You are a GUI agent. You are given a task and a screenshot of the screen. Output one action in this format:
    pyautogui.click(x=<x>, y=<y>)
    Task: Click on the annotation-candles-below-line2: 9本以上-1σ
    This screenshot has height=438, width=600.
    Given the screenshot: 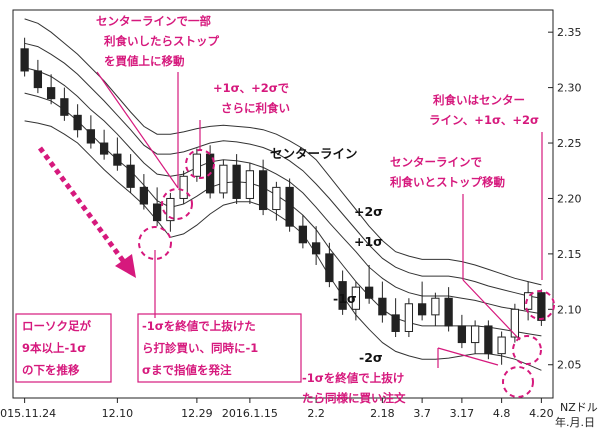 What is the action you would take?
    pyautogui.click(x=54, y=348)
    